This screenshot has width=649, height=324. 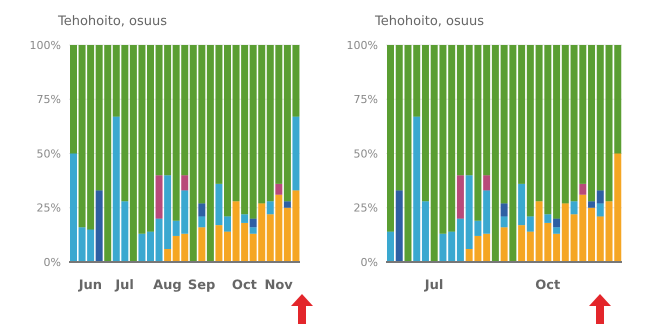 I want to click on x-tick-label: Aug, so click(x=167, y=286).